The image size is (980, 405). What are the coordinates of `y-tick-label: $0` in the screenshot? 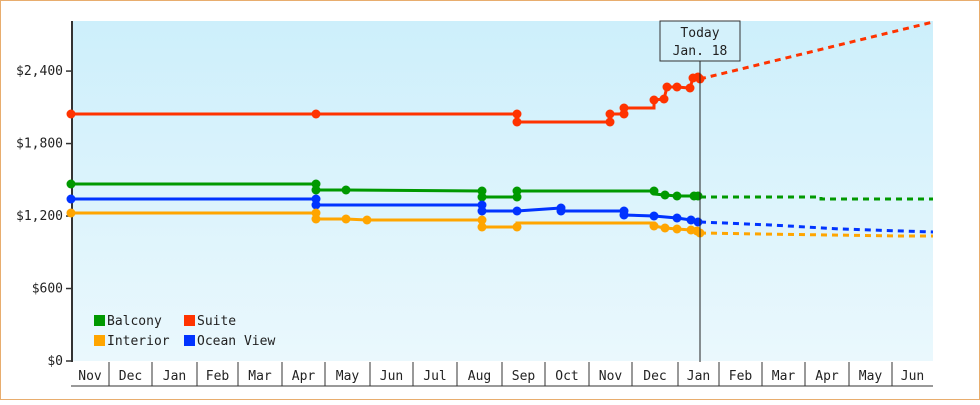 It's located at (55, 361).